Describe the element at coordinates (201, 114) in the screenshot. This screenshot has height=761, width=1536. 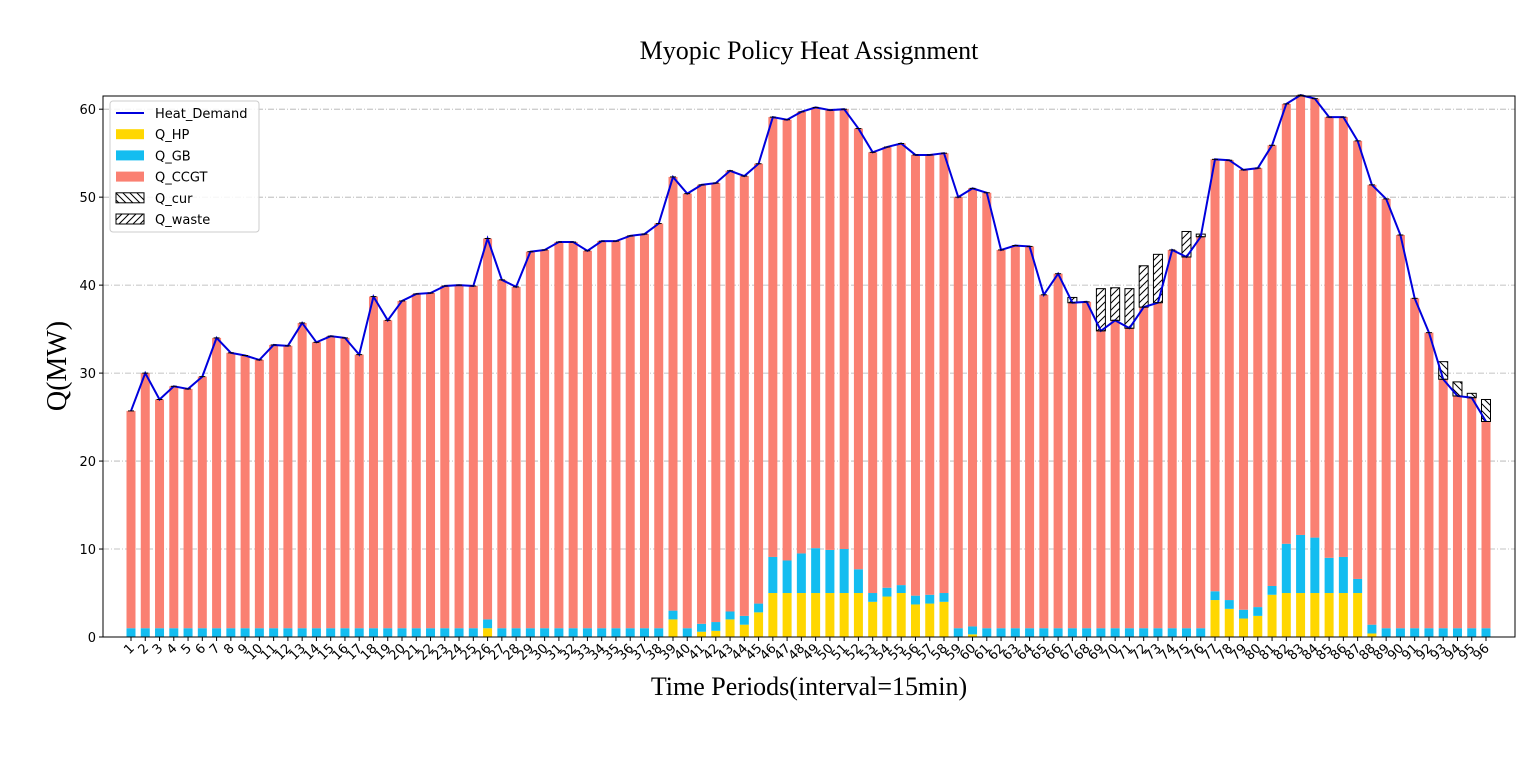
I see `legend-label: Heat_Demand` at that location.